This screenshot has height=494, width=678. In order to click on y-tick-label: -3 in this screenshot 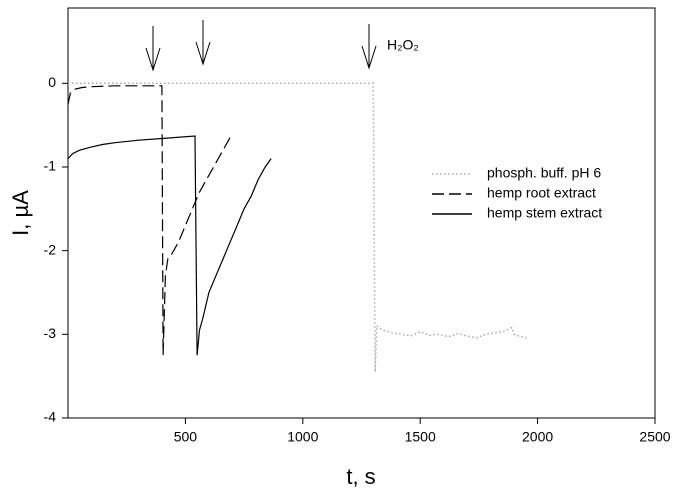, I will do `click(50, 333)`.